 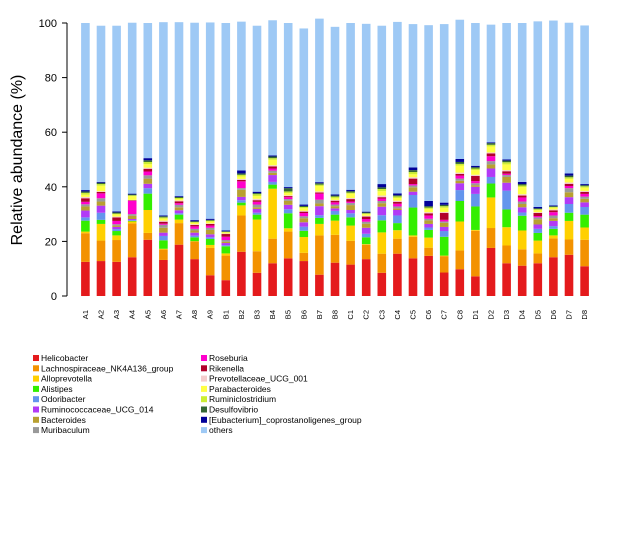 I want to click on x-tick-label: B8, so click(x=335, y=314).